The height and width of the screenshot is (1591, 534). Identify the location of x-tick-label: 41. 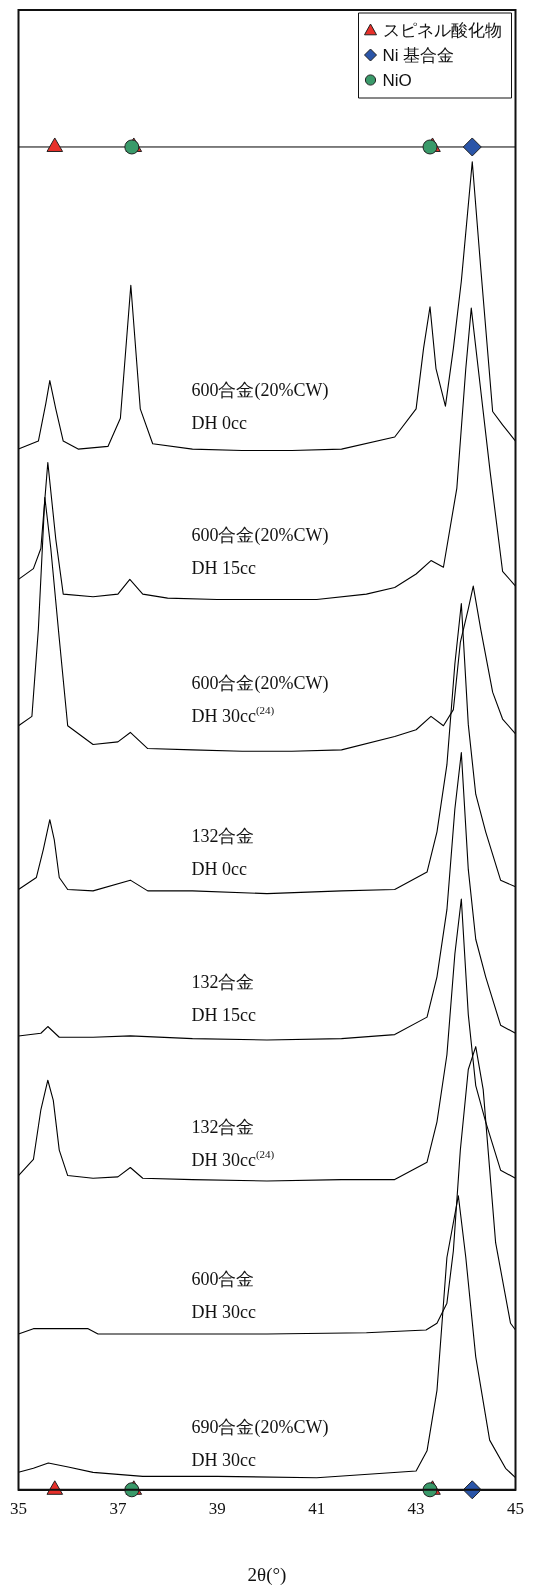
(317, 1509).